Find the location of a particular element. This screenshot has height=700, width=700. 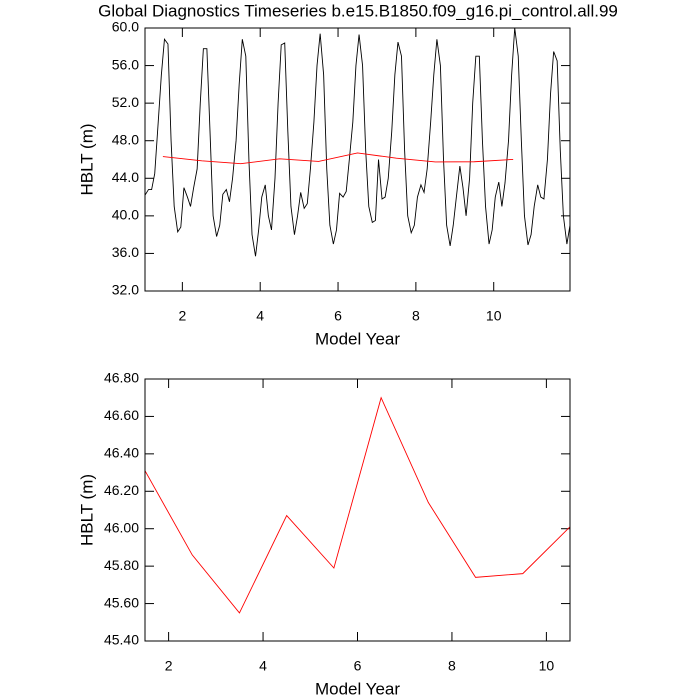

y-tick-label: 45.60 is located at coordinates (121, 602).